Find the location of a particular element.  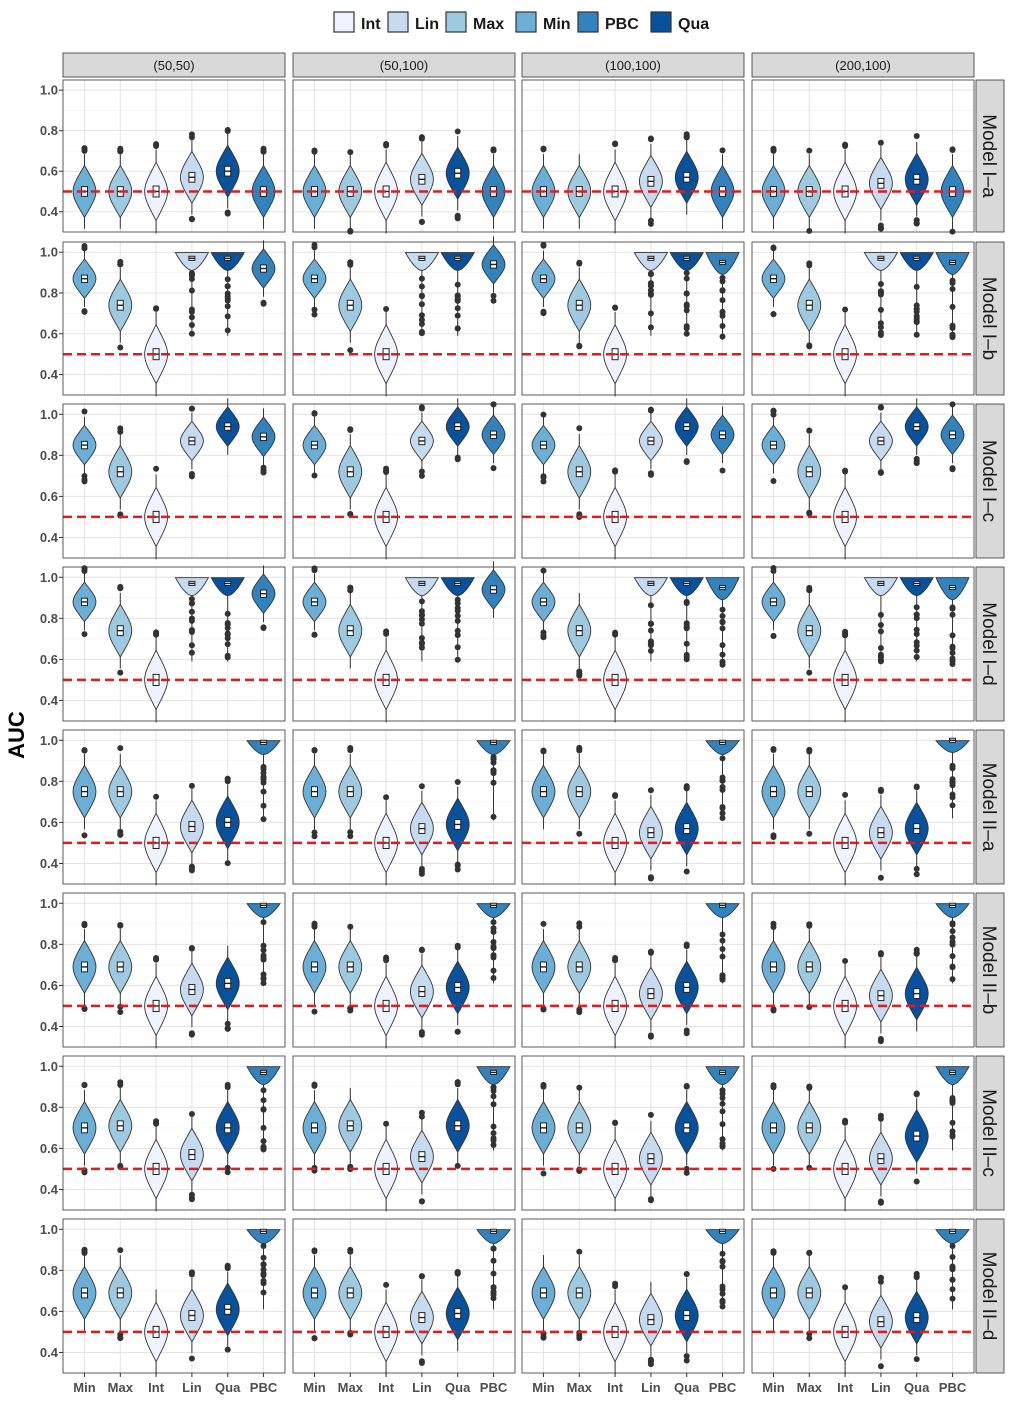

violin-pbc is located at coordinates (722, 1076).